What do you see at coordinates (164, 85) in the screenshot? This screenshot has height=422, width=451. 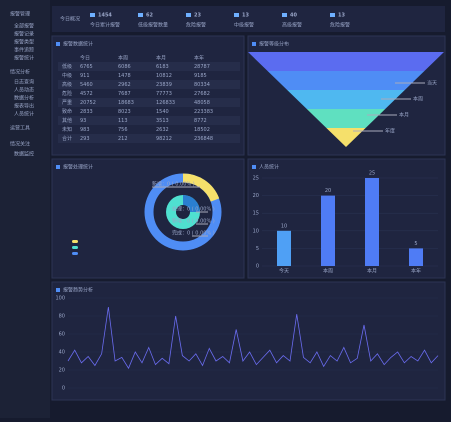 I see `table-cell: 23839` at bounding box center [164, 85].